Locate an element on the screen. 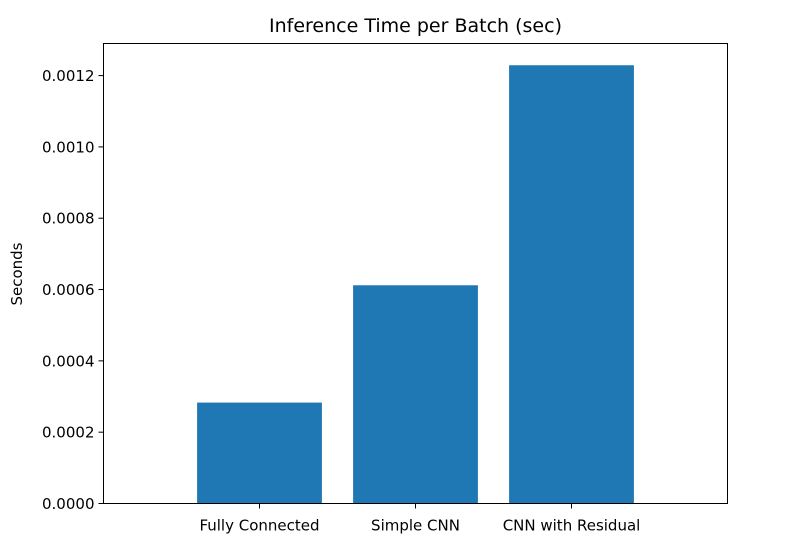 This screenshot has height=545, width=798. y-tick-label-1: 0.0002 is located at coordinates (68, 433).